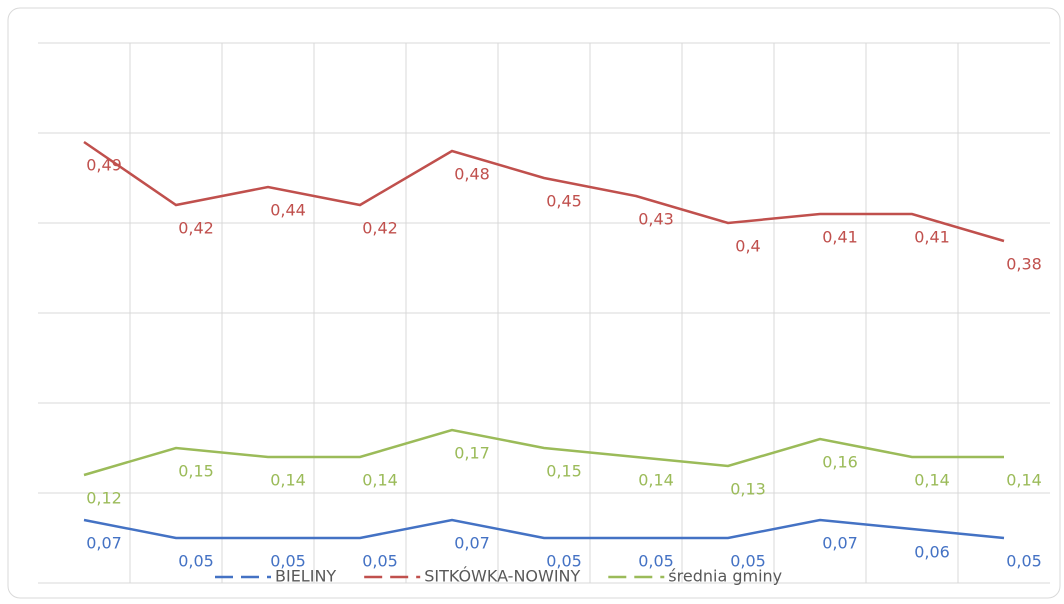  Describe the element at coordinates (104, 165) in the screenshot. I see `data-label: 0,49` at that location.